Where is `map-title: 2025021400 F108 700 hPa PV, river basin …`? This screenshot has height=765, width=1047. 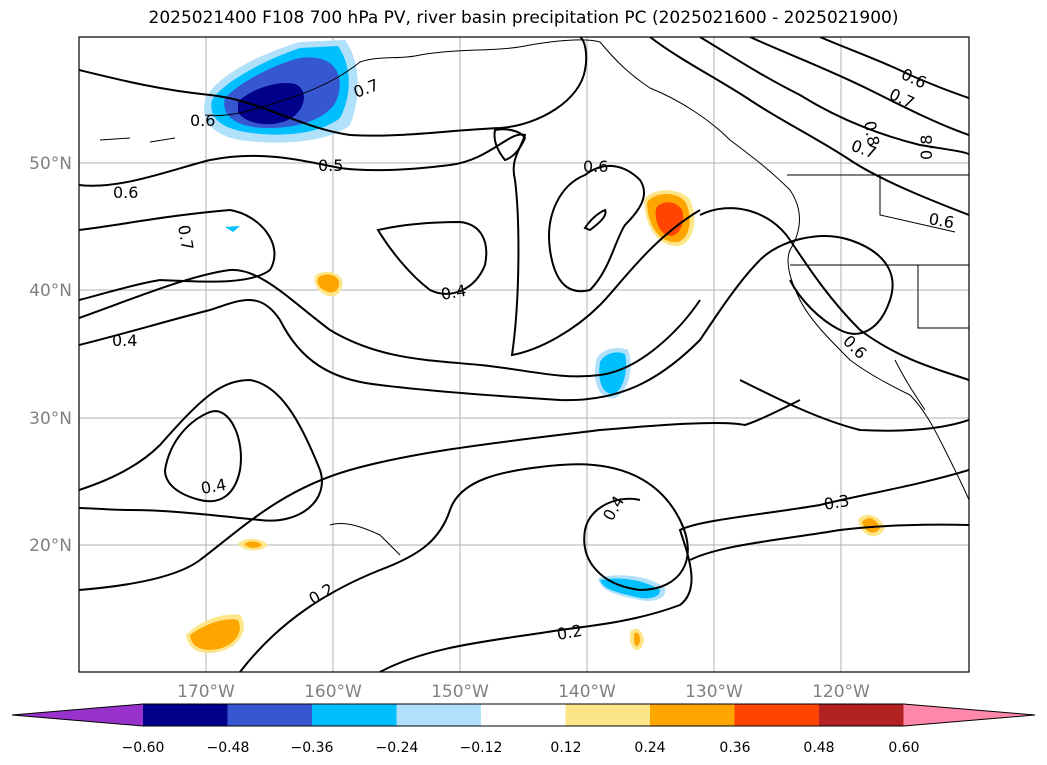
map-title: 2025021400 F108 700 hPa PV, river basin … is located at coordinates (523, 18).